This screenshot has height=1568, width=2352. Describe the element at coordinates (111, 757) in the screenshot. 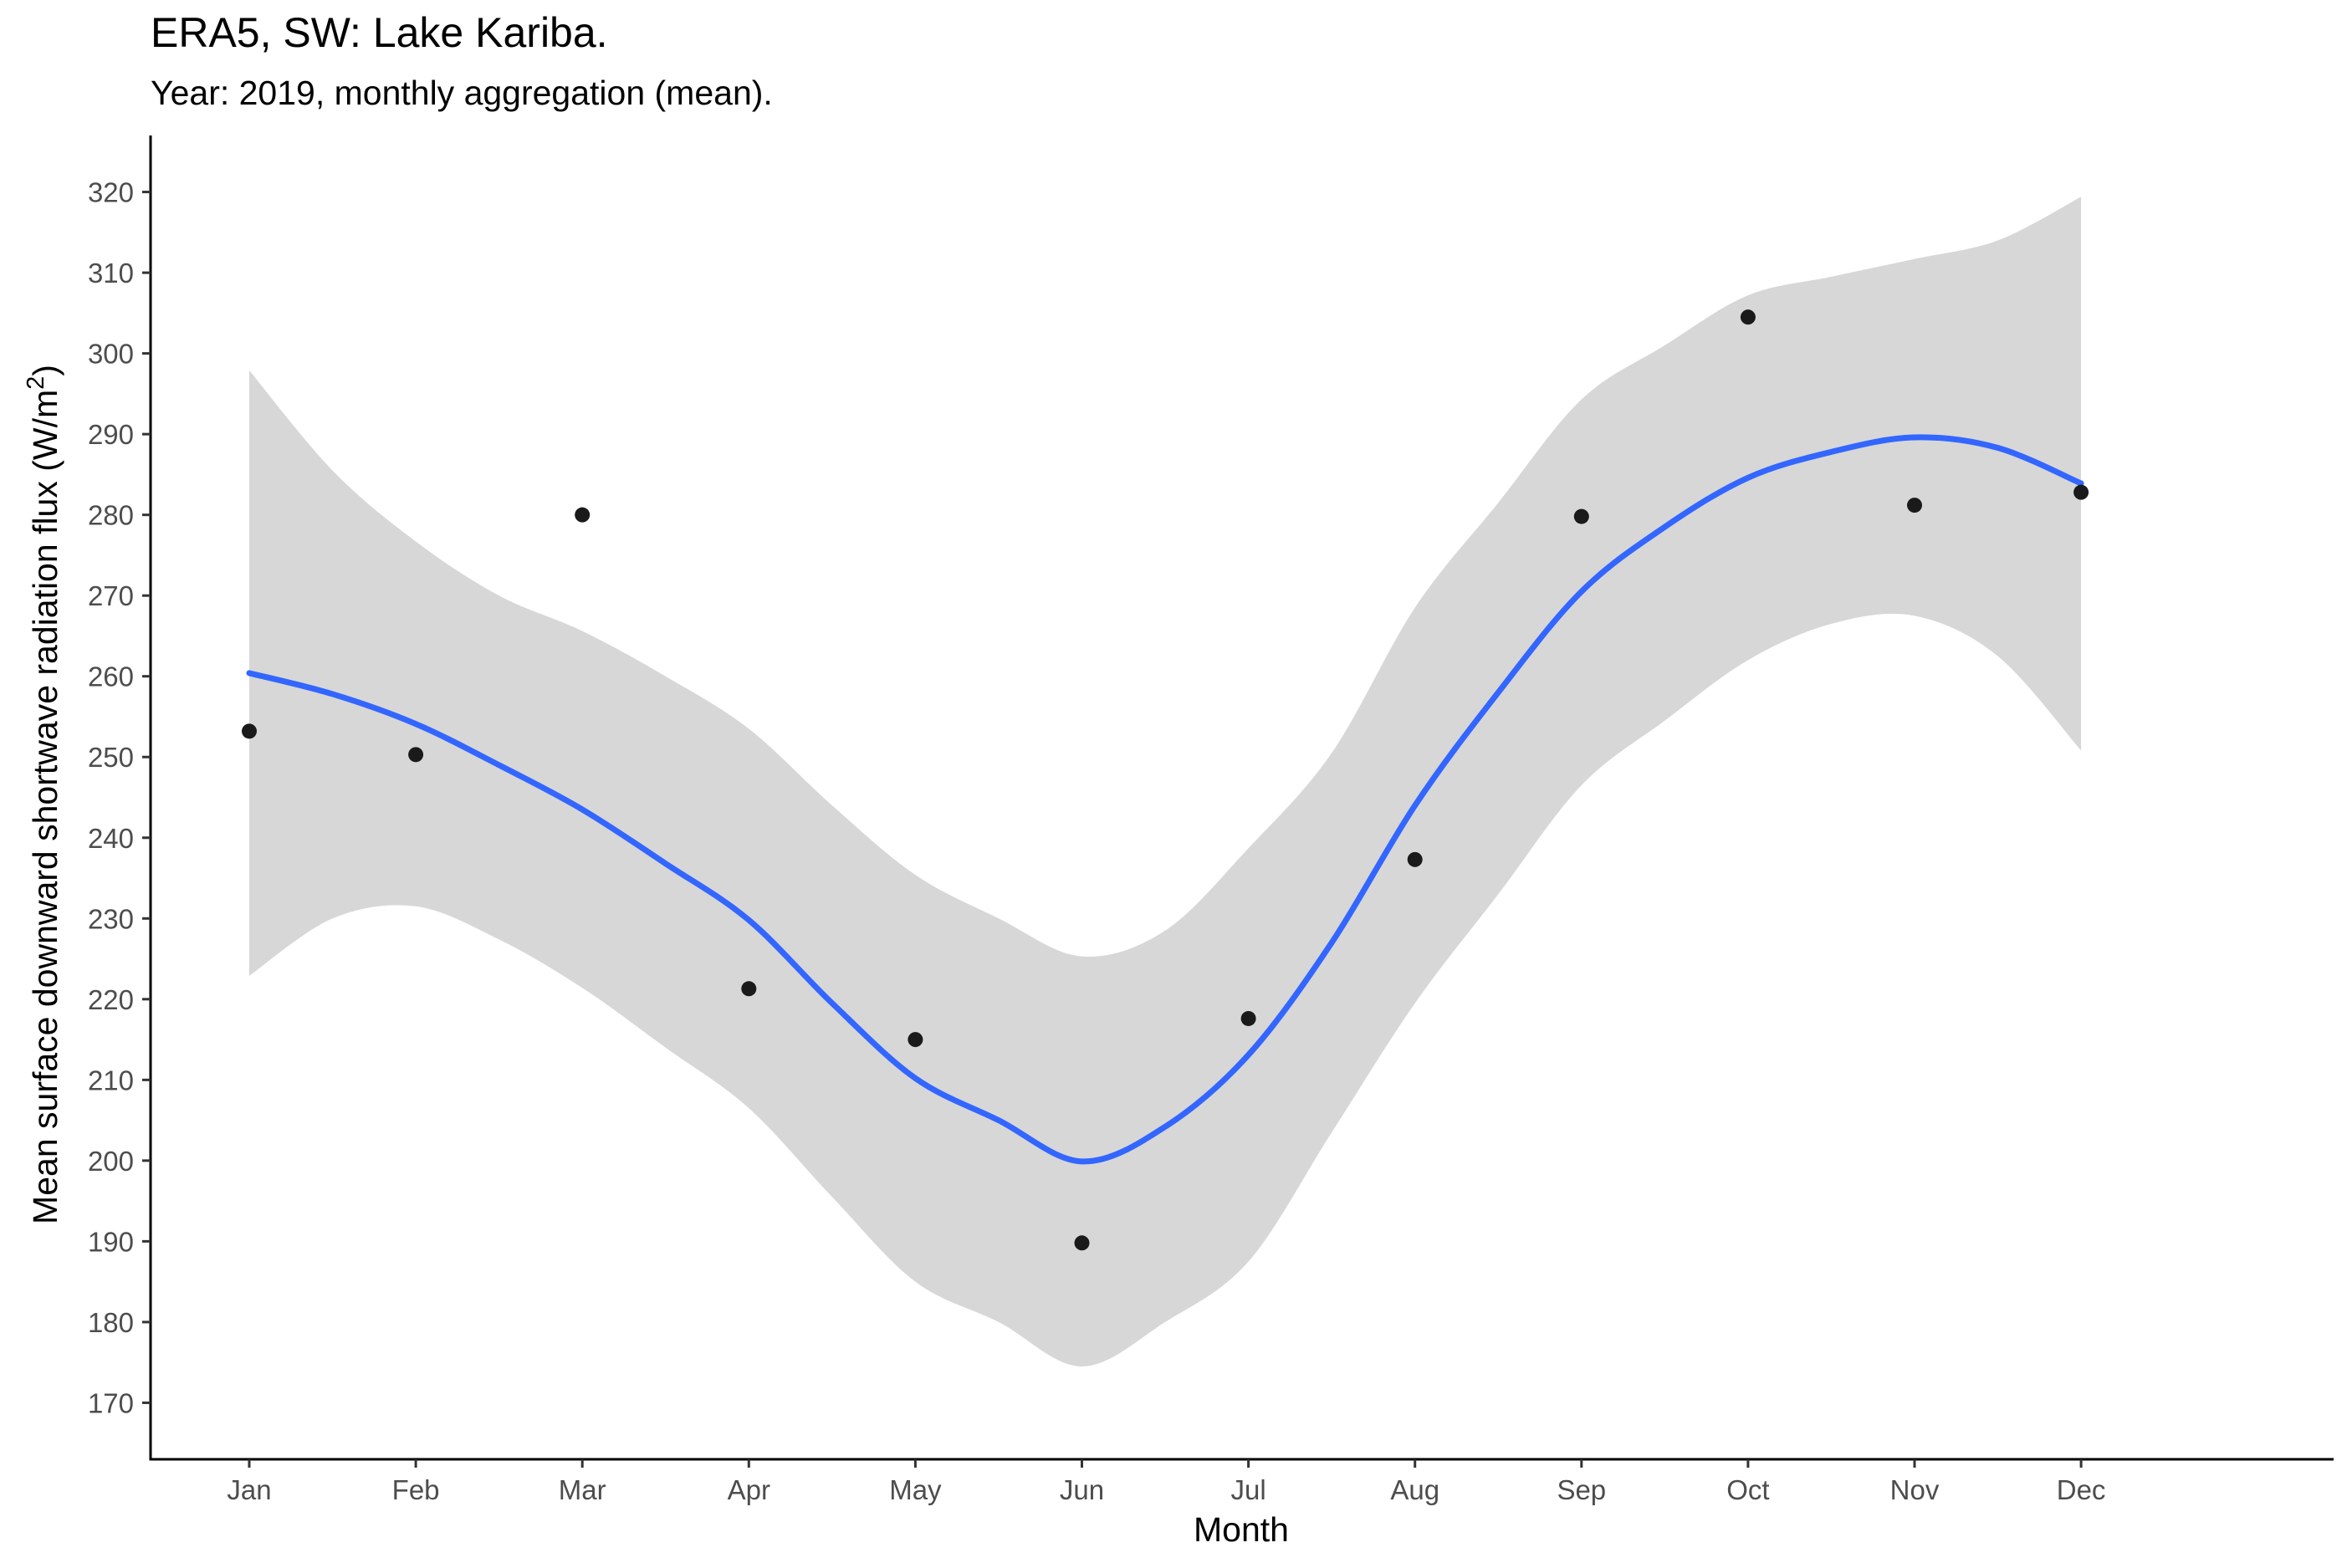

I see `y-tick-label-250: 250` at that location.